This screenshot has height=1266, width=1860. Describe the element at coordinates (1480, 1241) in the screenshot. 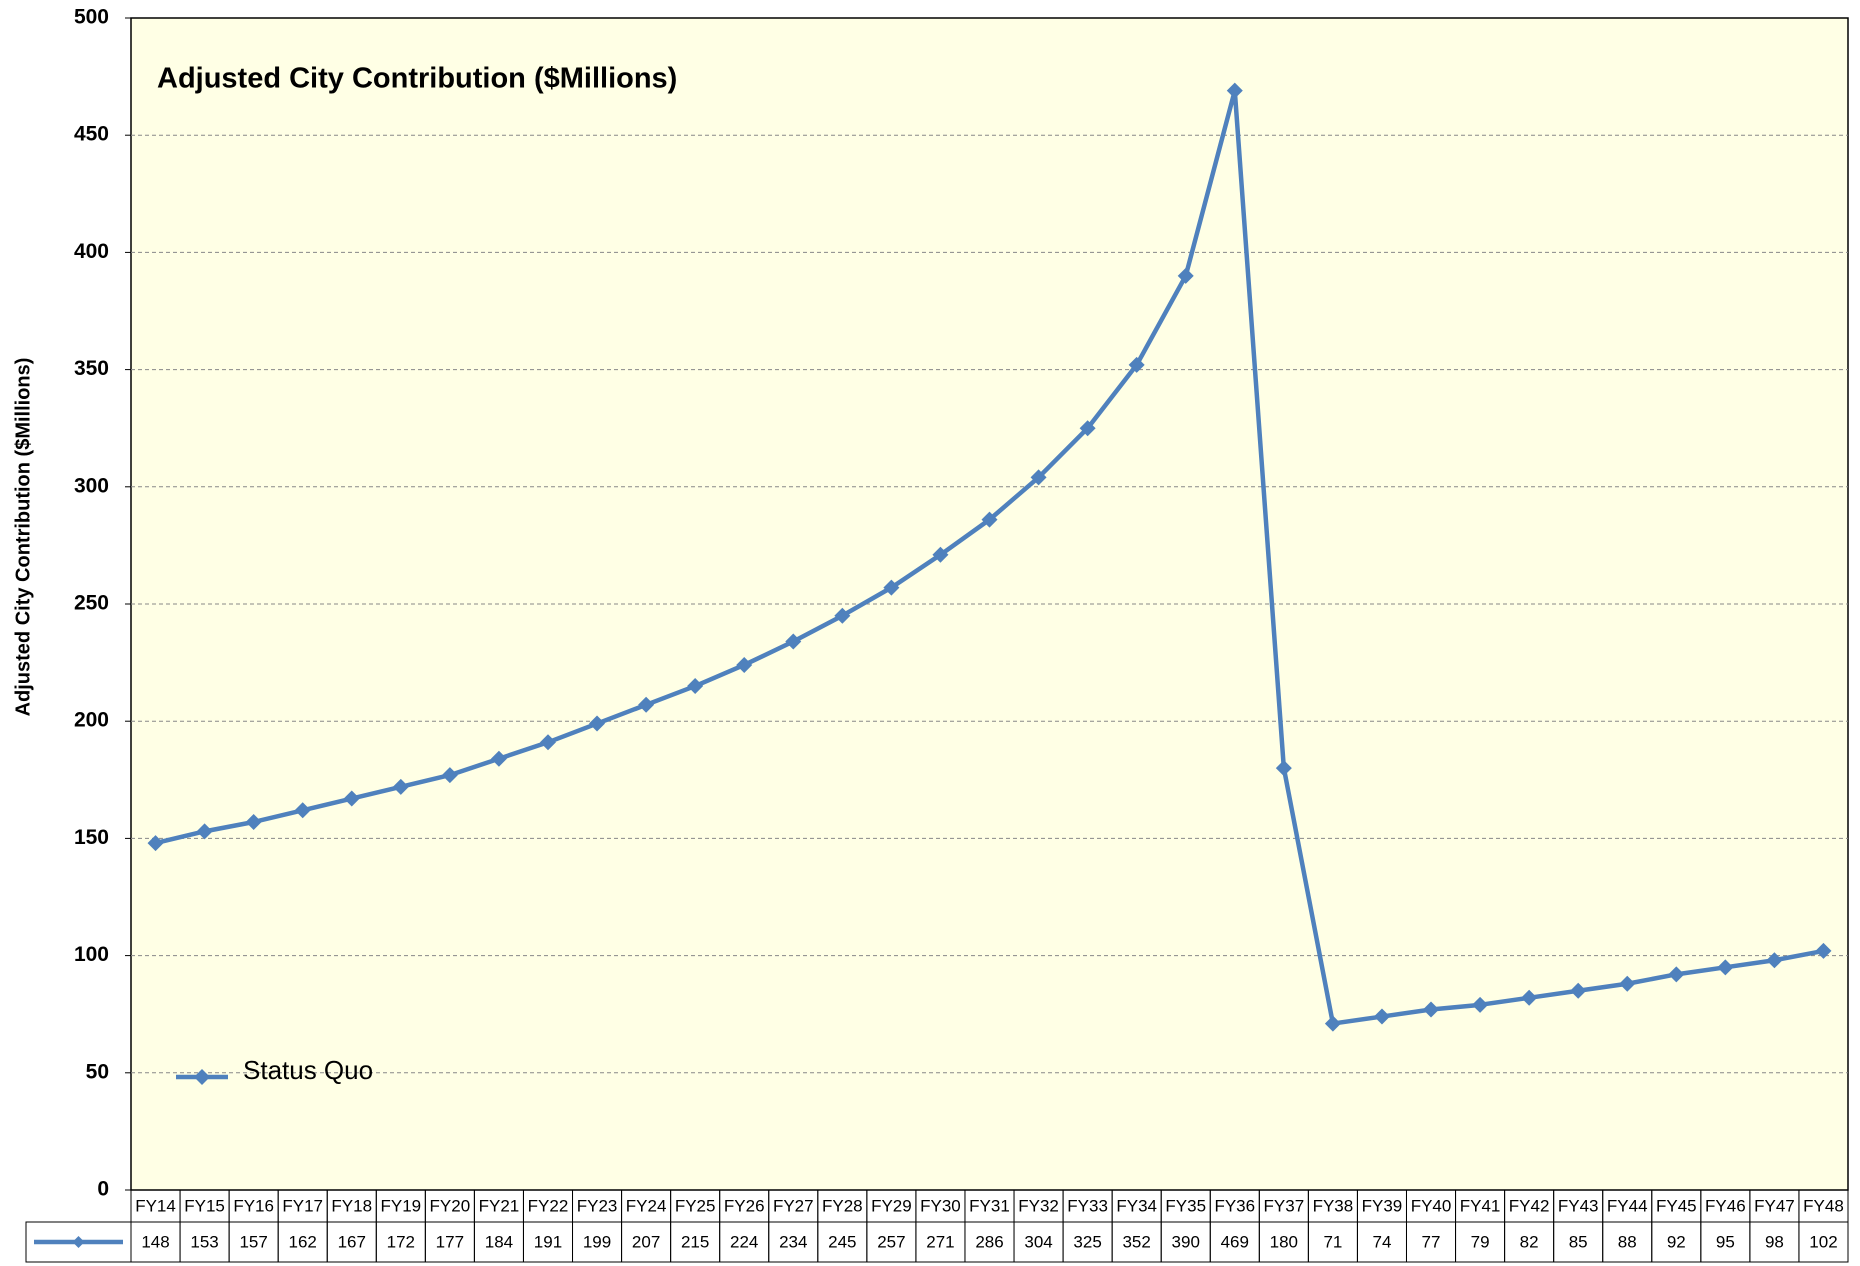

I see `table-value: 79` at that location.